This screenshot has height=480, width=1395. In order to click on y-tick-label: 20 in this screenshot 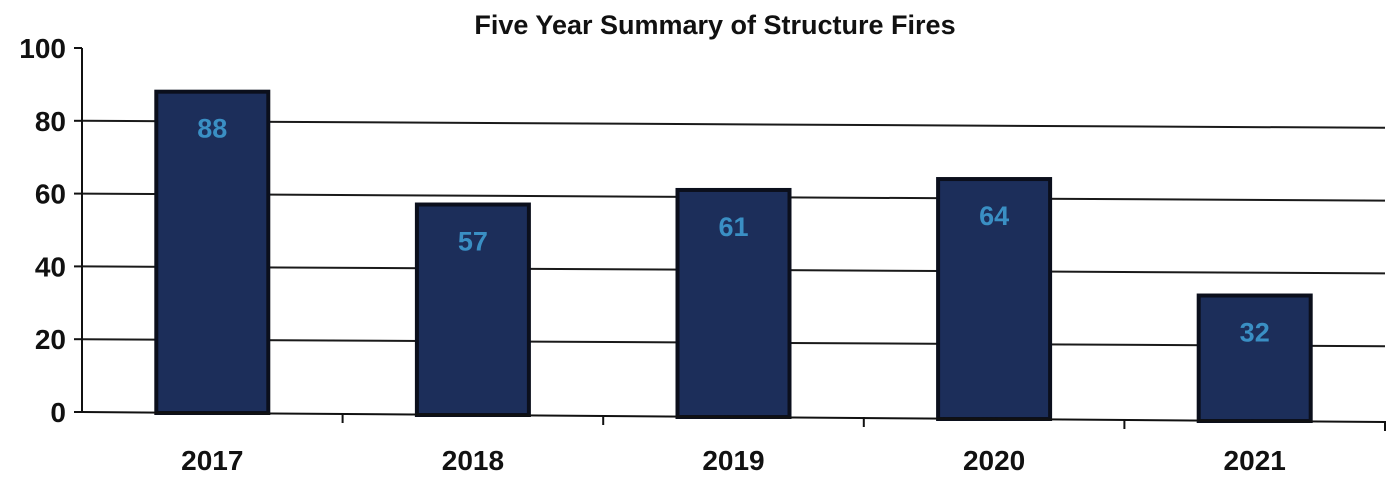, I will do `click(50, 339)`.